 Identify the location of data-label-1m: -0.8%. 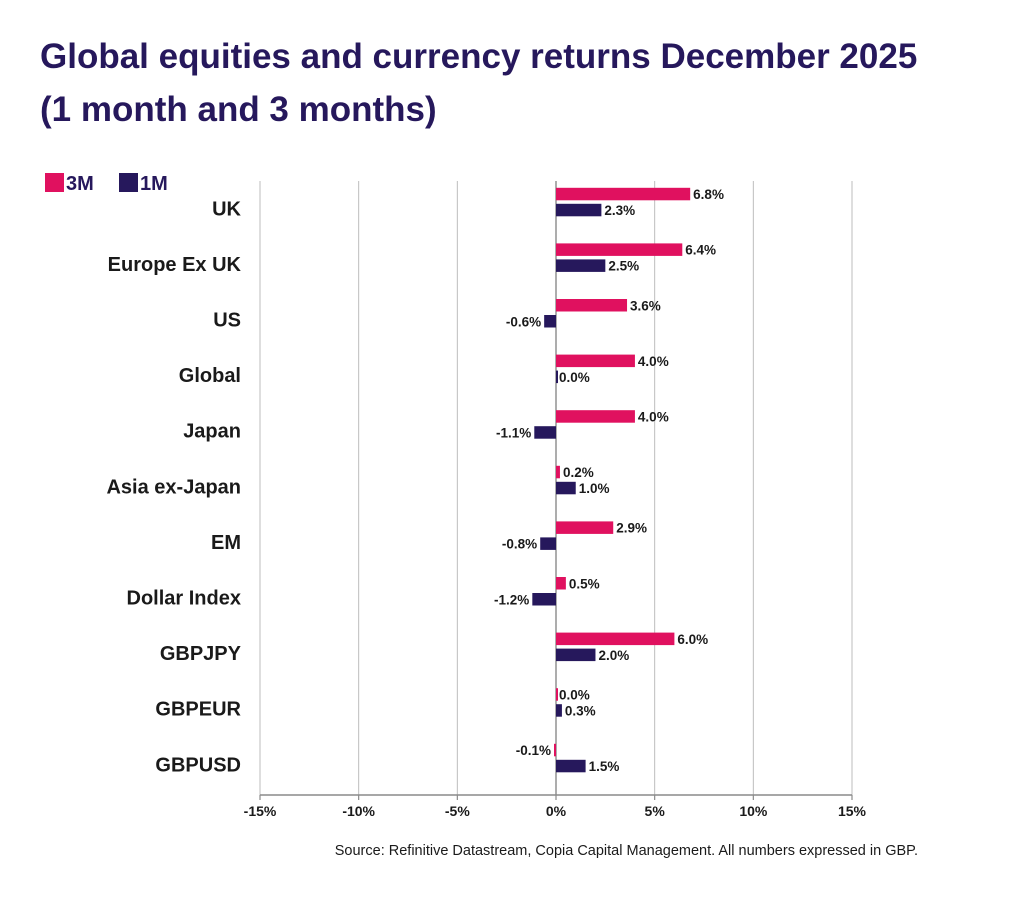
(519, 544).